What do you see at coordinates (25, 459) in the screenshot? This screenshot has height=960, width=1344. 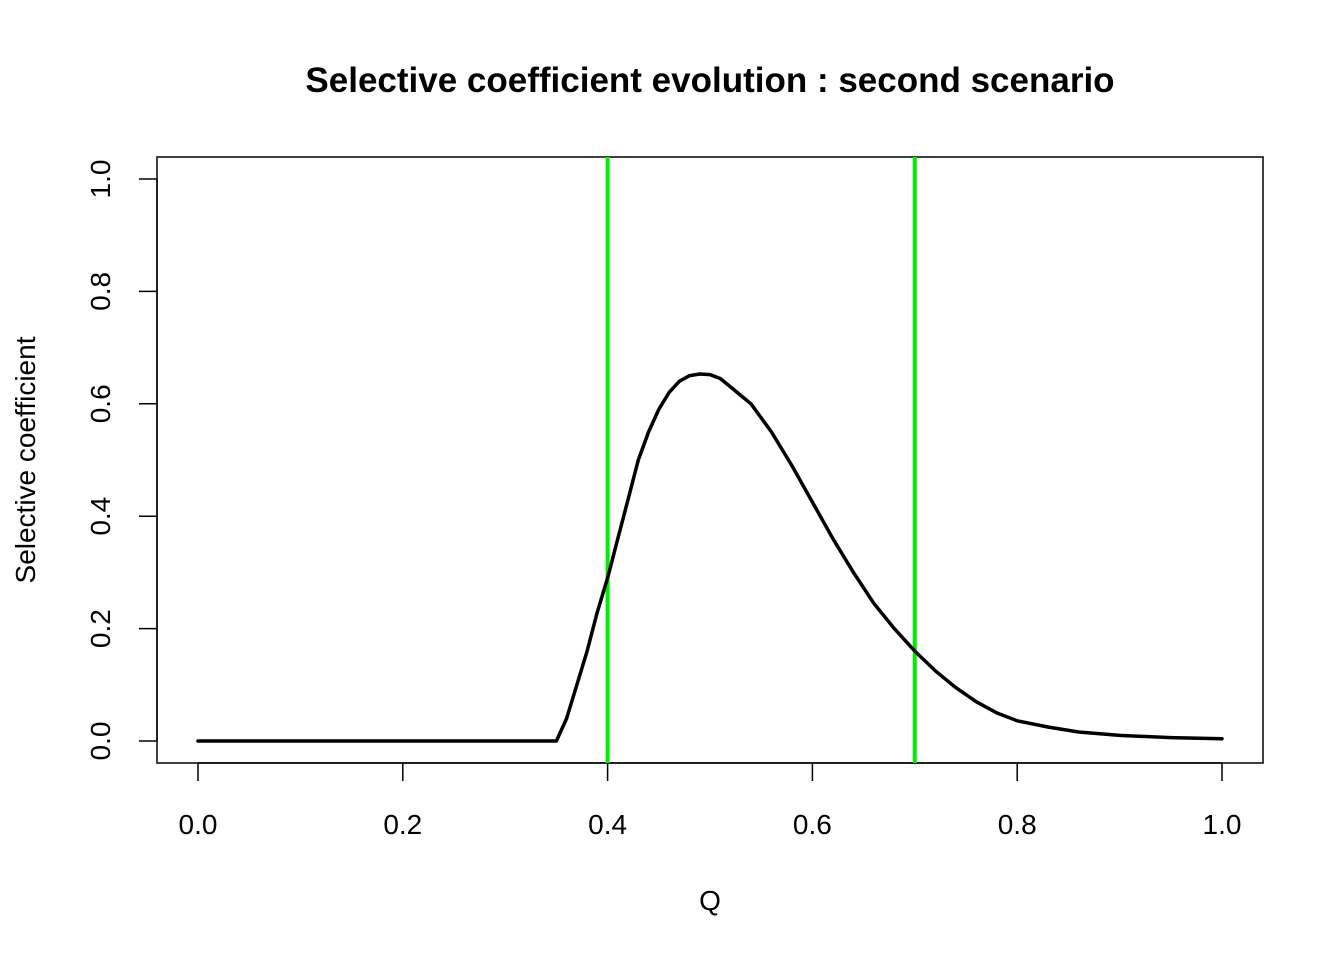 I see `y-axis-label: Selective coefficient` at bounding box center [25, 459].